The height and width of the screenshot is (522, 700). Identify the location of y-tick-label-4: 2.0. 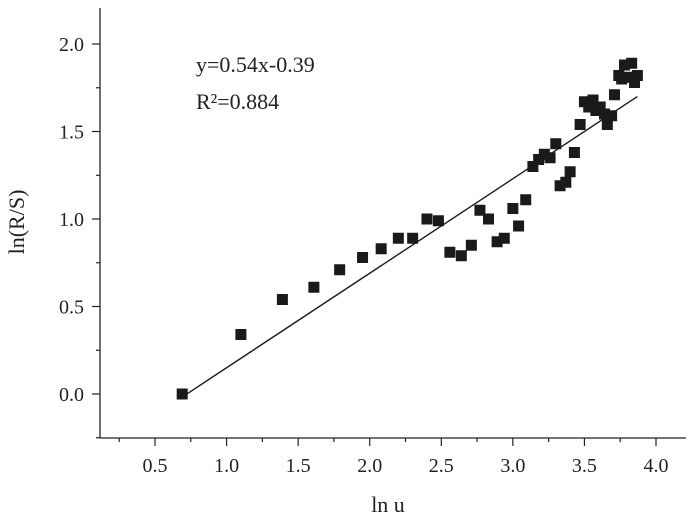
(71, 45).